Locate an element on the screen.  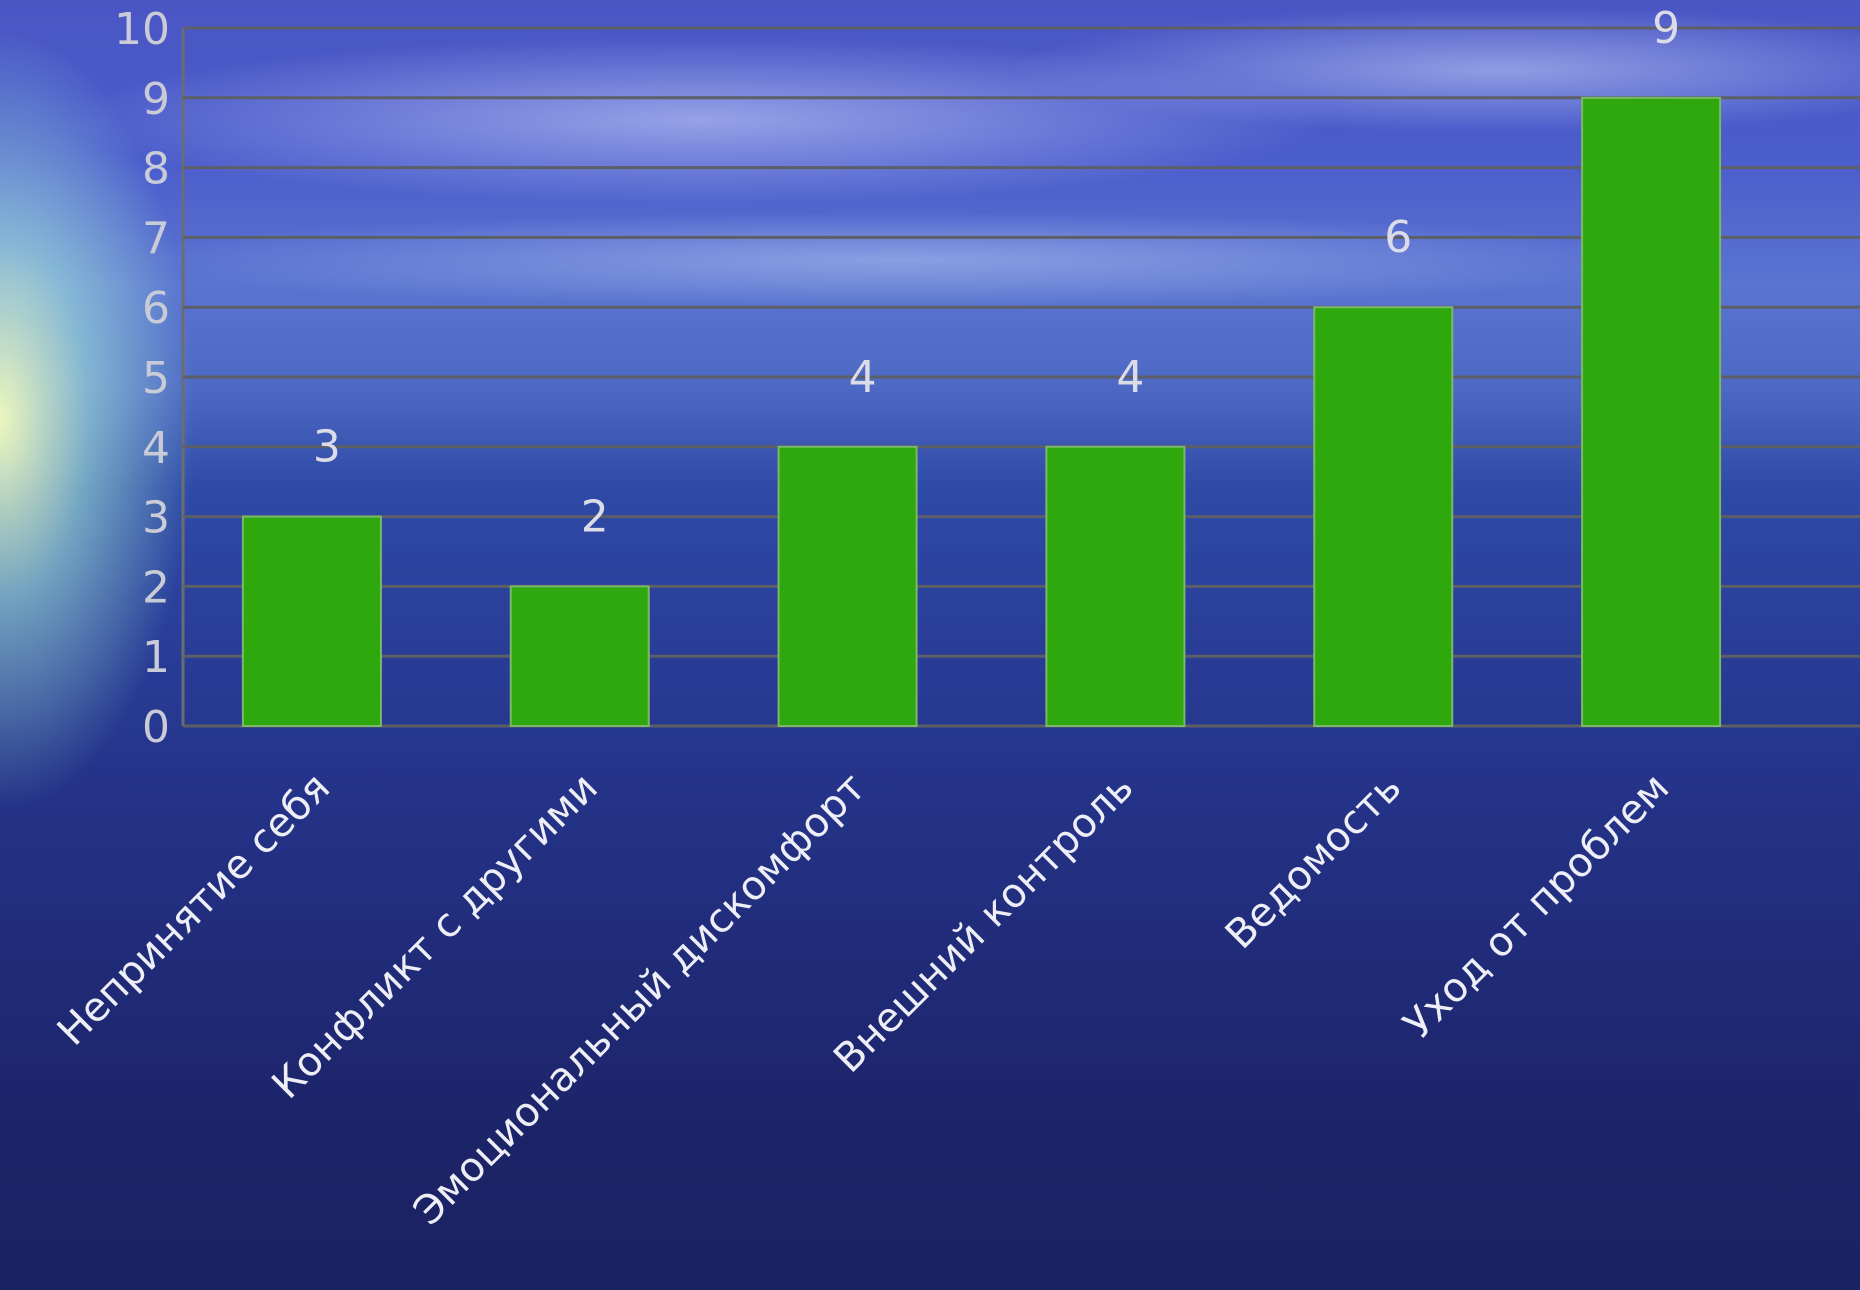
y-axis-tick-labels: 0 1 2 3 4 5 6 7 8 9 10 is located at coordinates (142, 378).